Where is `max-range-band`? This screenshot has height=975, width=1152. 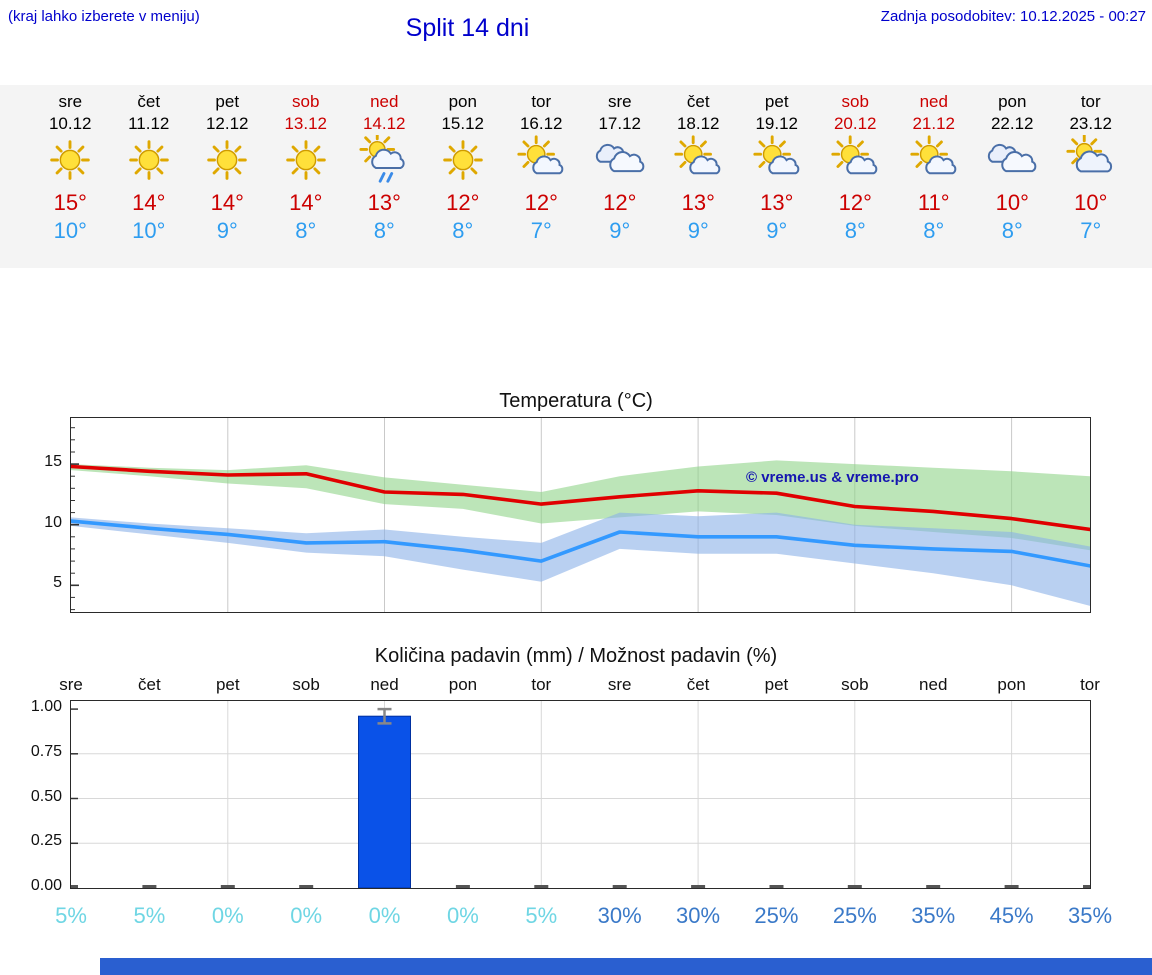 max-range-band is located at coordinates (580, 505).